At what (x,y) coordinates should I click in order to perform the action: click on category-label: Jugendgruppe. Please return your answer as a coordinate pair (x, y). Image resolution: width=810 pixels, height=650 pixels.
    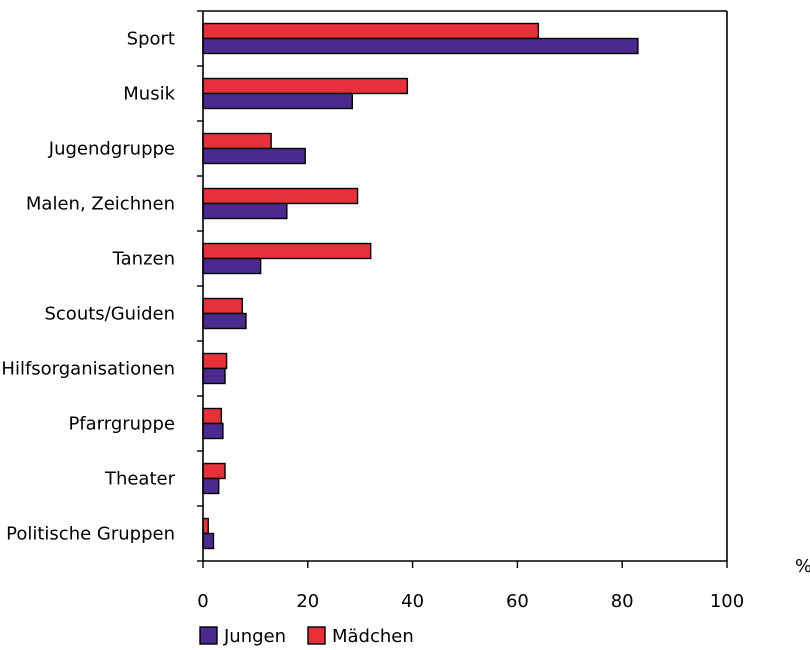
    Looking at the image, I should click on (111, 149).